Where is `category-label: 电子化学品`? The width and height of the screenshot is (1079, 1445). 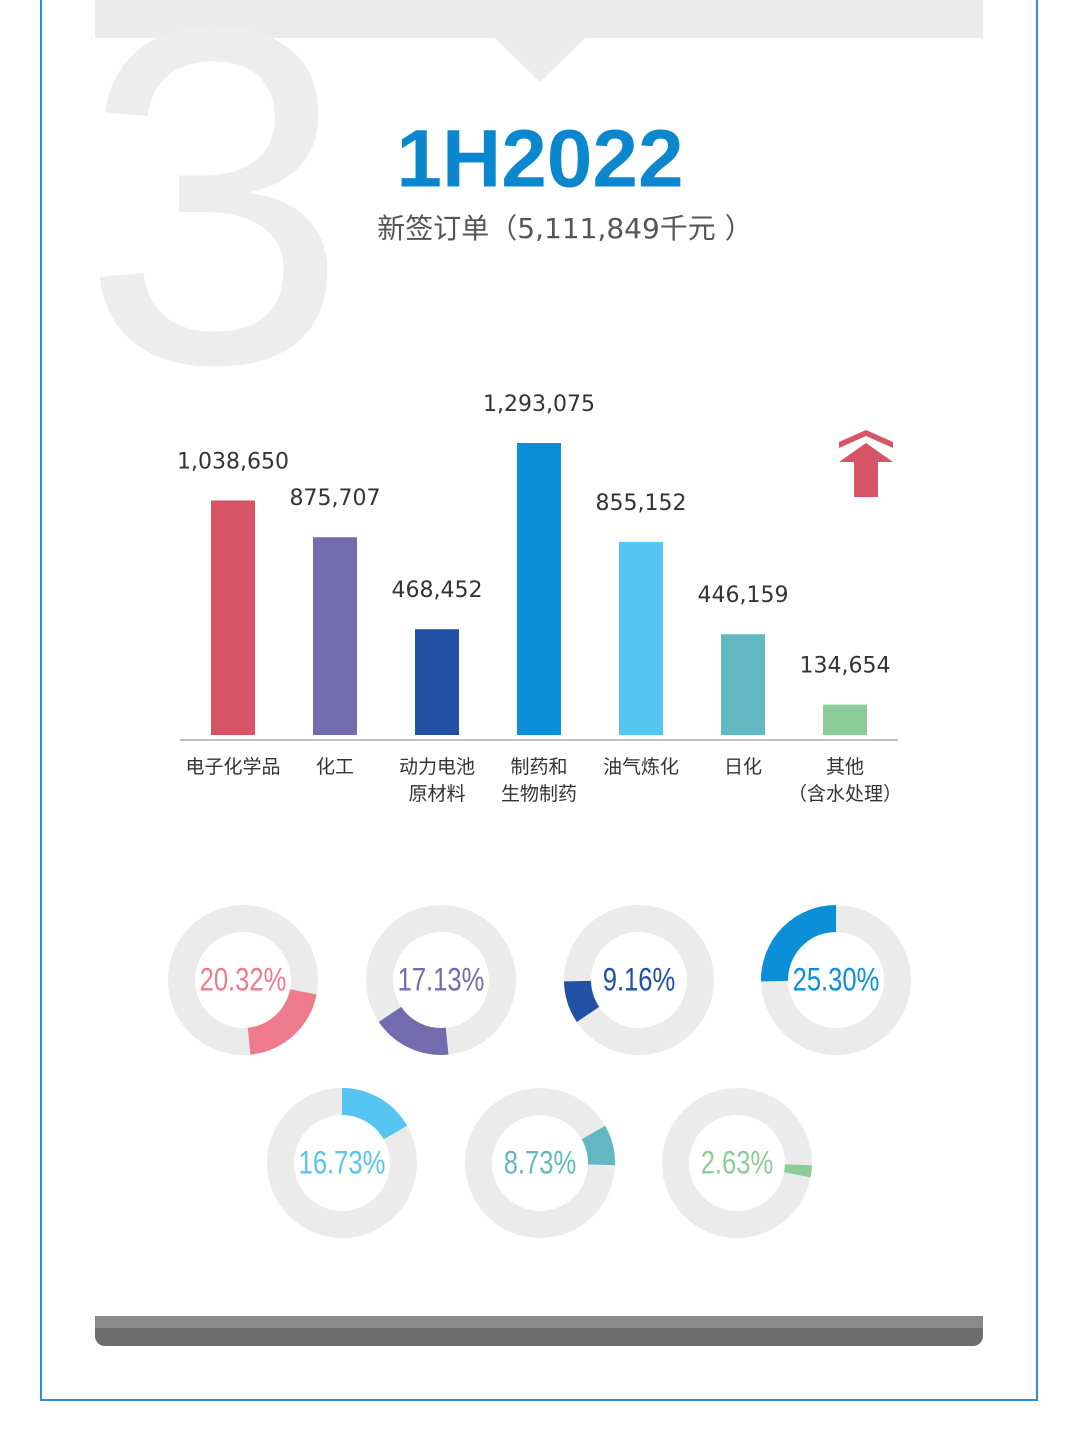 category-label: 电子化学品 is located at coordinates (232, 767).